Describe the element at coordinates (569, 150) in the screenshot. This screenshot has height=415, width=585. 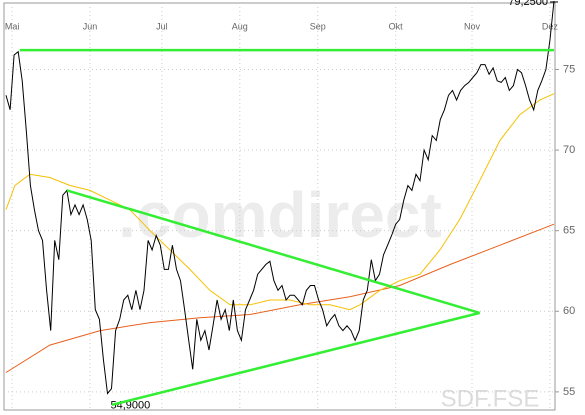
I see `y-tick-label: 70` at that location.